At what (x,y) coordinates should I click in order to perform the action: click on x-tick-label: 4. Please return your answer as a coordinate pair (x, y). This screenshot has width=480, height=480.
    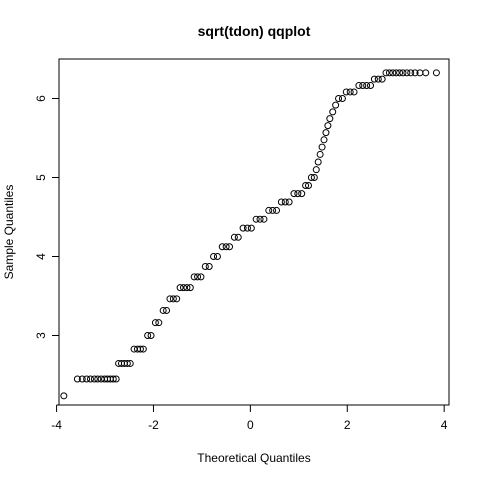
    Looking at the image, I should click on (444, 425).